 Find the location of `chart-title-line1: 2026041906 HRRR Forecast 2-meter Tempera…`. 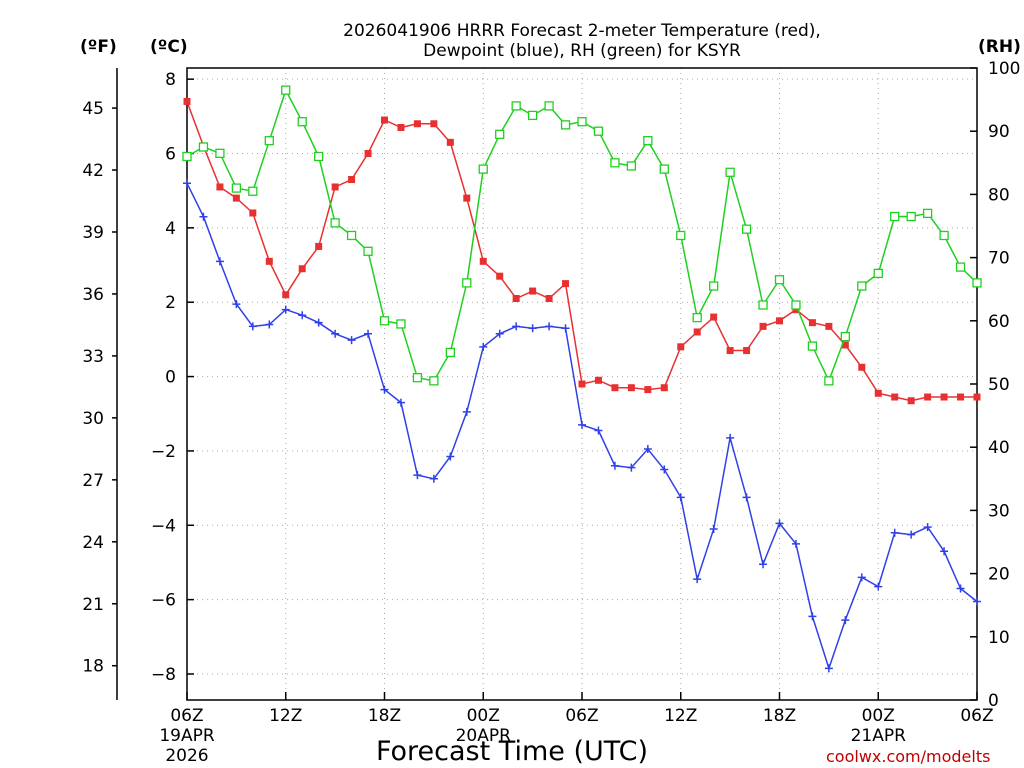

chart-title-line1: 2026041906 HRRR Forecast 2-meter Tempera… is located at coordinates (582, 31).